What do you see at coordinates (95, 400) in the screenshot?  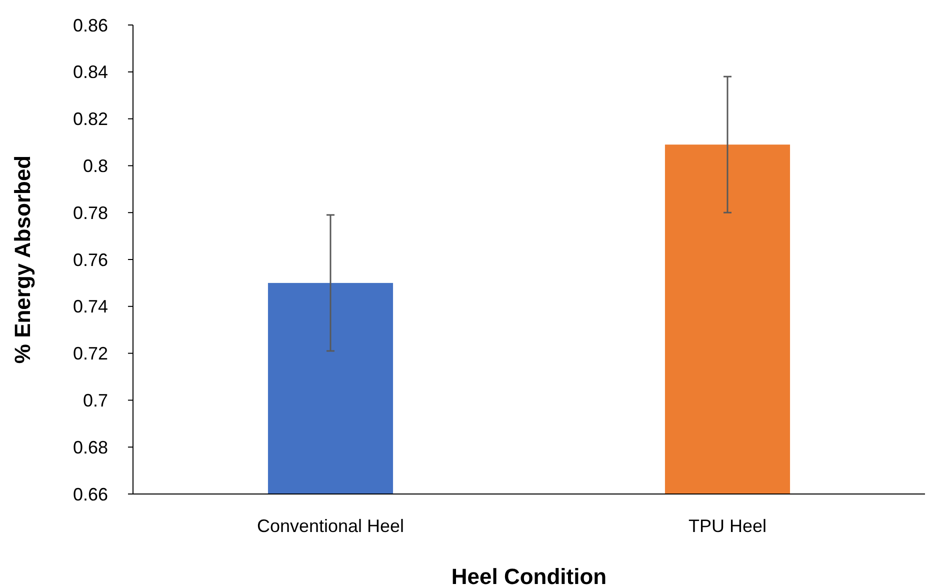 I see `y-tick-label: 0.7` at bounding box center [95, 400].